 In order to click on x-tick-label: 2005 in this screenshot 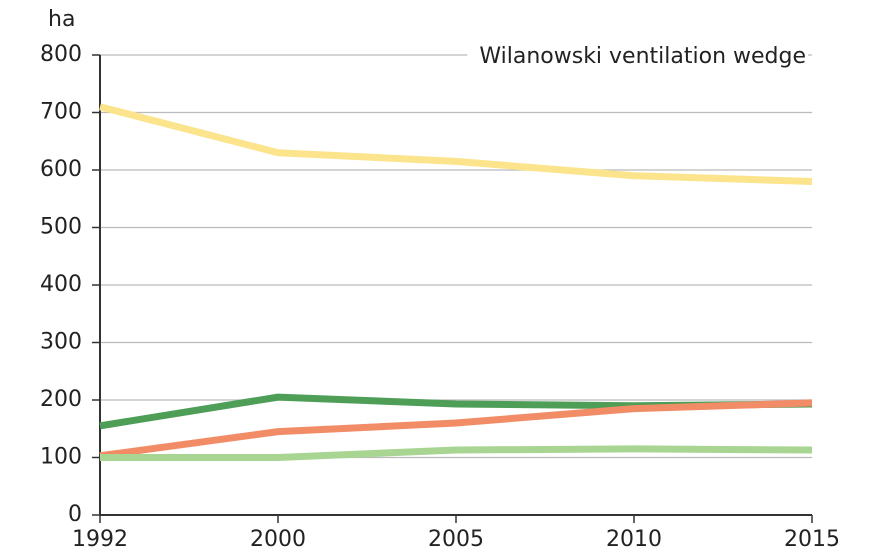, I will do `click(456, 539)`.